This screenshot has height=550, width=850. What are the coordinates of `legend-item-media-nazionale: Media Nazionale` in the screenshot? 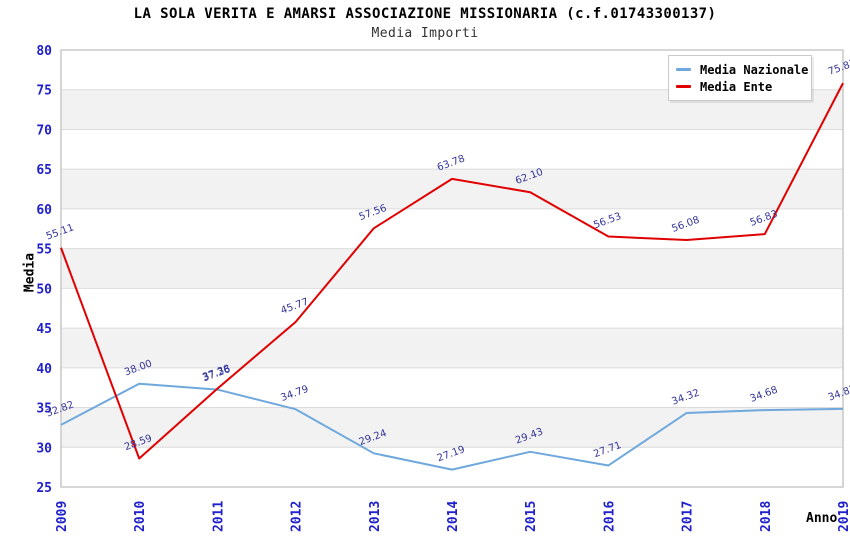 It's located at (742, 69).